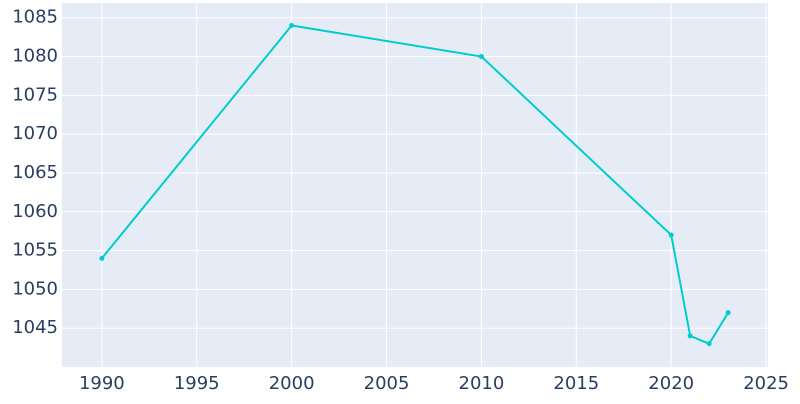  What do you see at coordinates (35, 288) in the screenshot?
I see `y-tick-label: 1050` at bounding box center [35, 288].